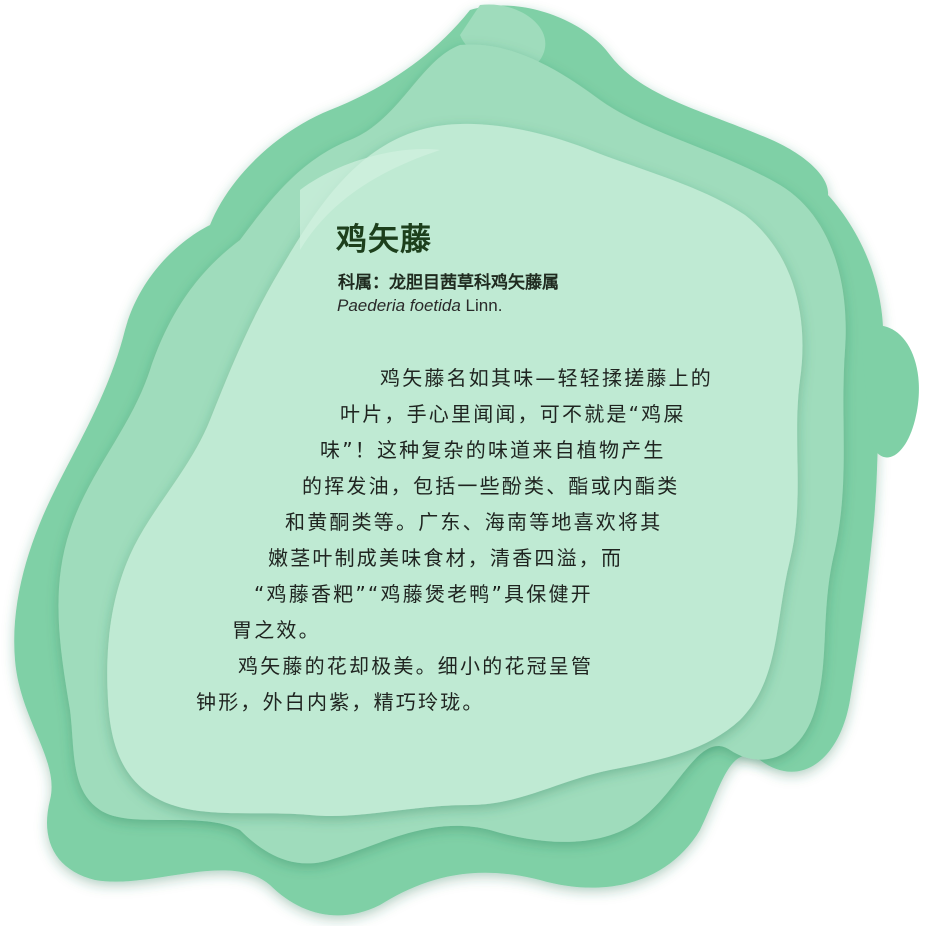 Image resolution: width=935 pixels, height=926 pixels. I want to click on plant-latin-name: Paederia foetida Linn., so click(419, 306).